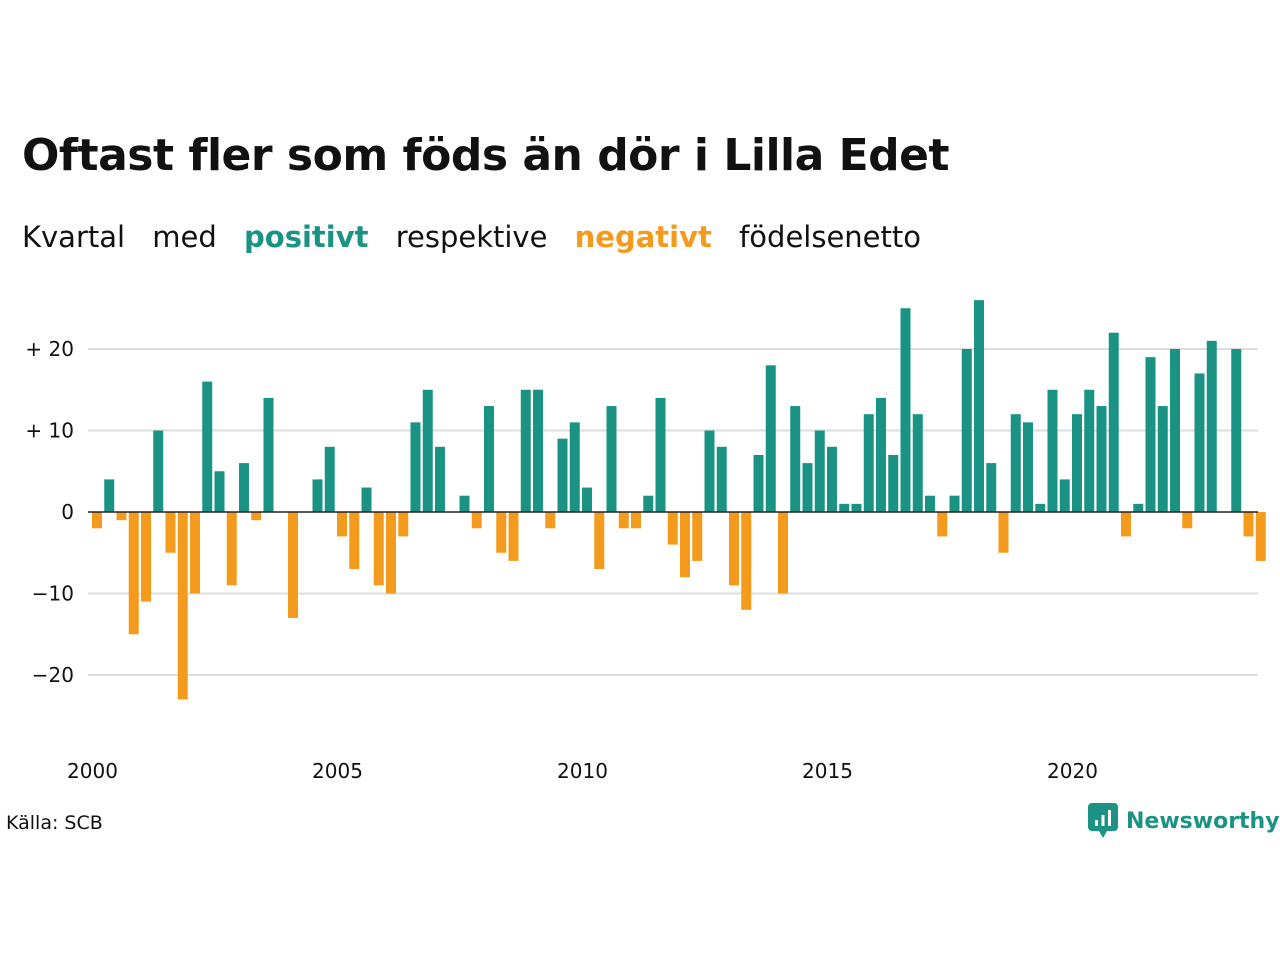 The height and width of the screenshot is (960, 1280). I want to click on subtitle-text-respektive: respektive, so click(471, 237).